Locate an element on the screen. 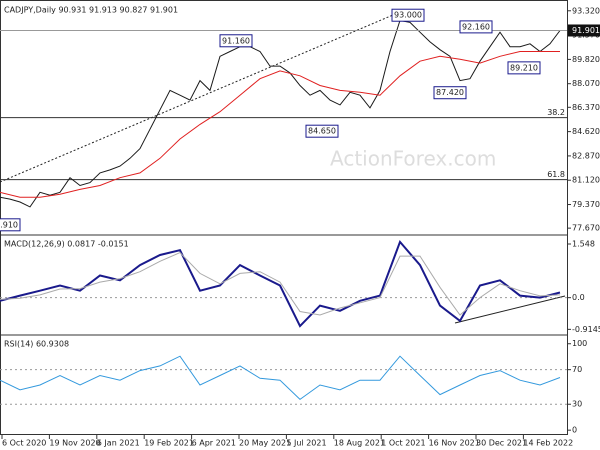 Image resolution: width=600 pixels, height=450 pixels. y-tick-label: 70 is located at coordinates (577, 369).